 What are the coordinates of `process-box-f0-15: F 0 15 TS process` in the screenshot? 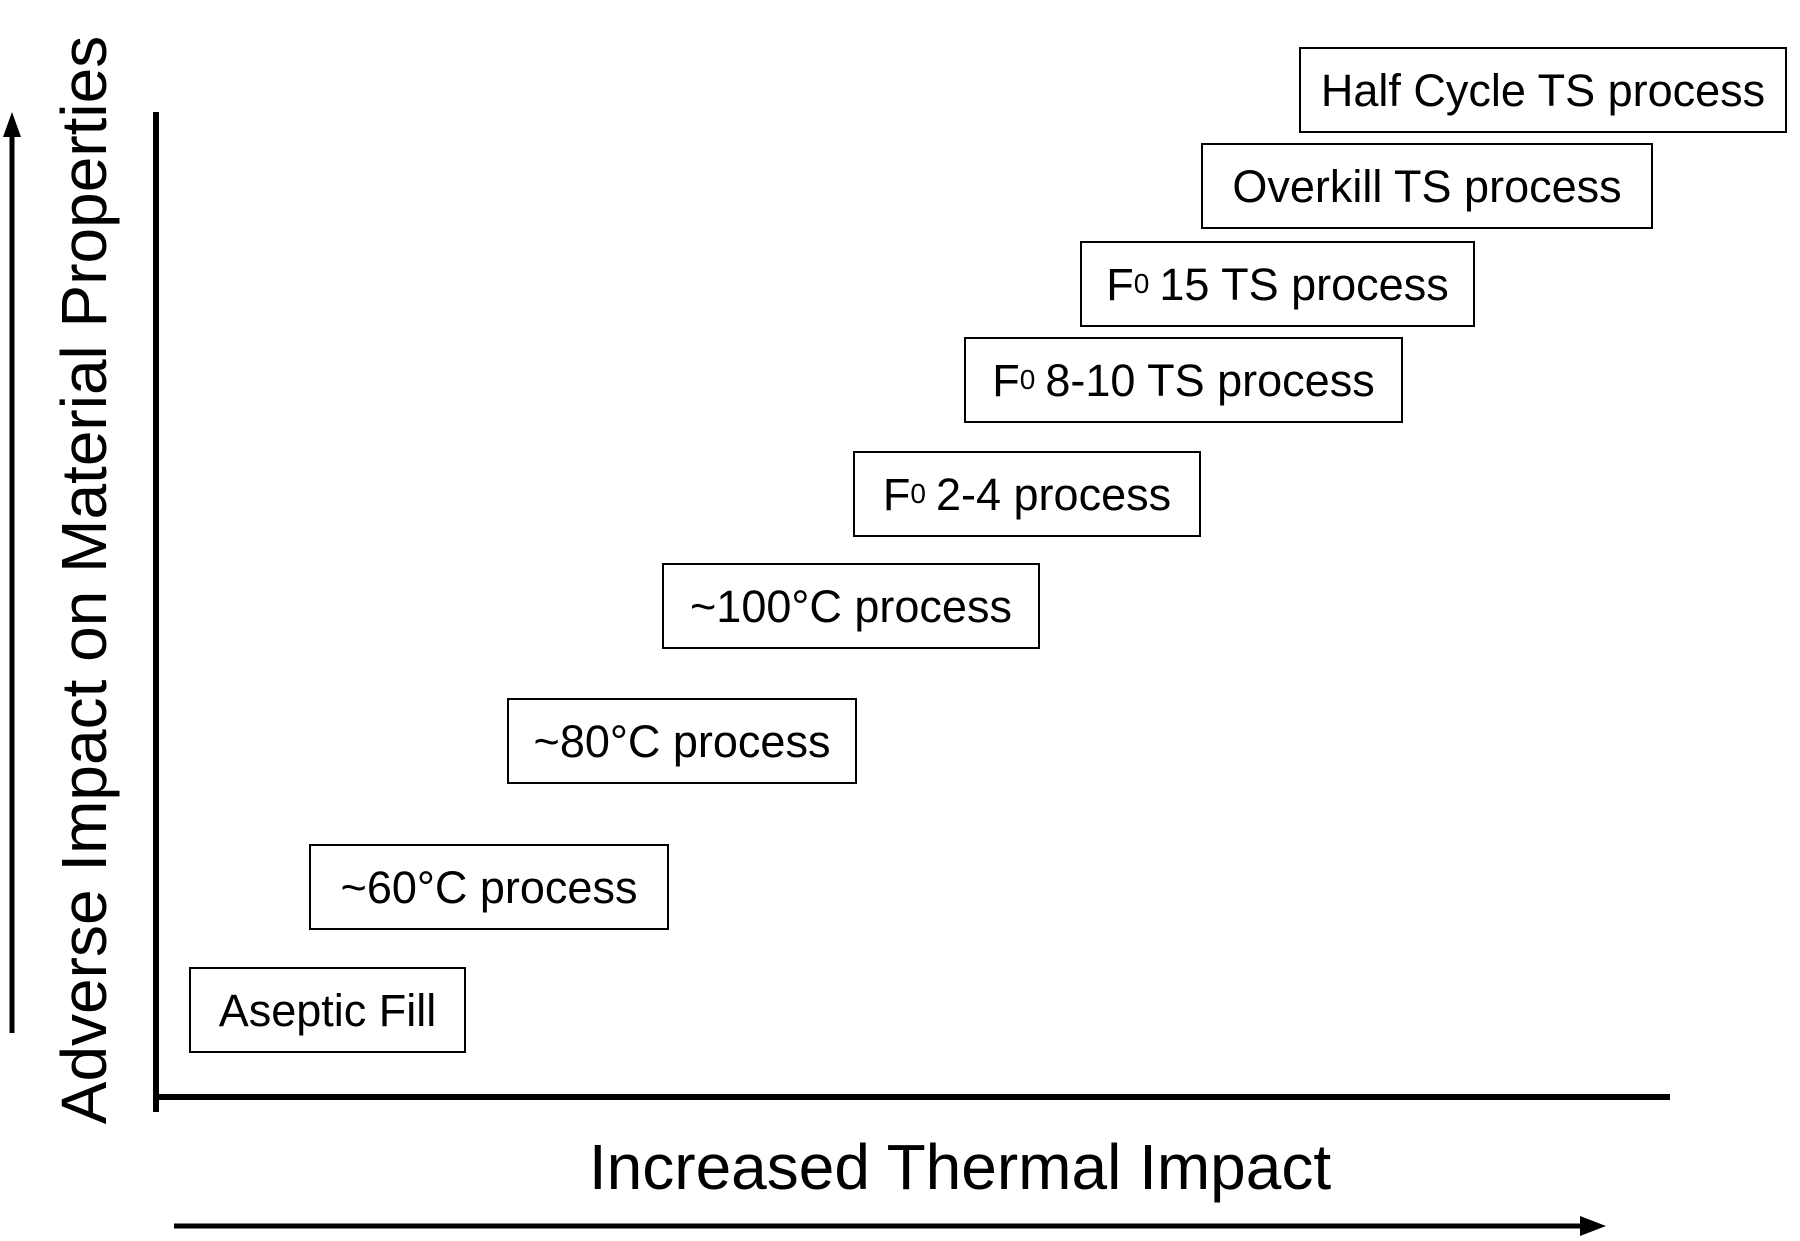 It's located at (1277, 284).